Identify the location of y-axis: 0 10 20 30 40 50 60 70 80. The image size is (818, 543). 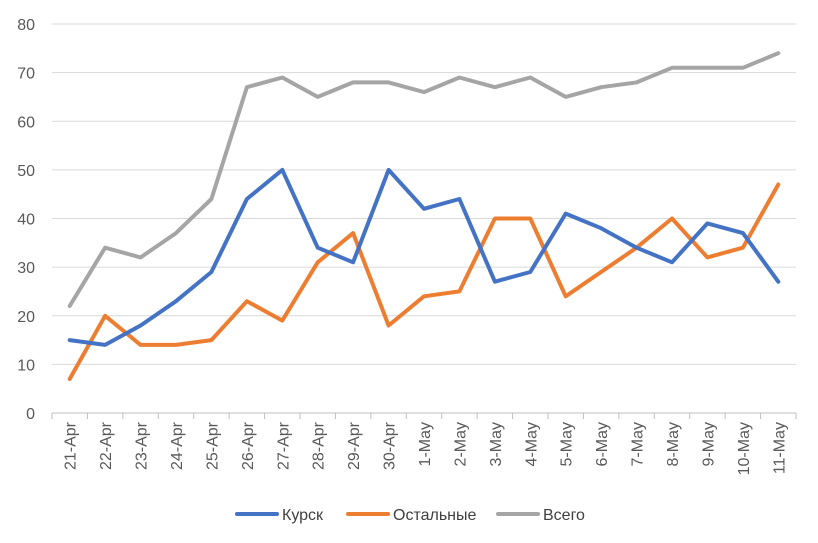
(26, 220).